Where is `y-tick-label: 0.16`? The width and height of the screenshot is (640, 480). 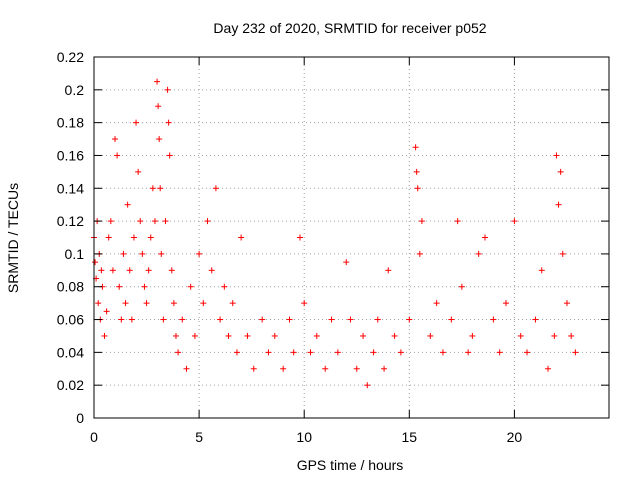 y-tick-label: 0.16 is located at coordinates (70, 155).